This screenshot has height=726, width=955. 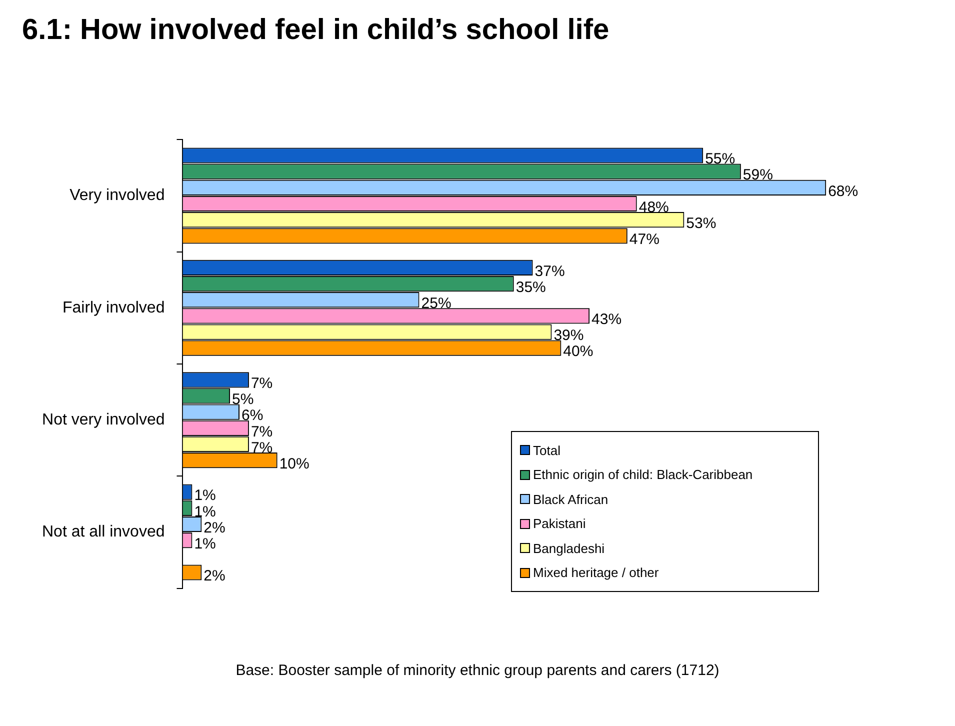 I want to click on legend-label: Ethnic origin of child: Black-Caribbean, so click(x=643, y=474).